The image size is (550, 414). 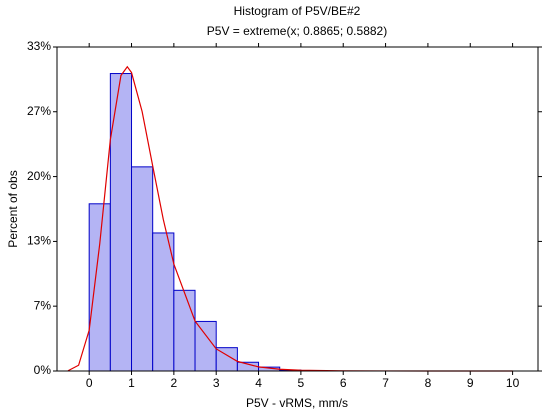 What do you see at coordinates (39, 46) in the screenshot?
I see `y-tick-label: 33%` at bounding box center [39, 46].